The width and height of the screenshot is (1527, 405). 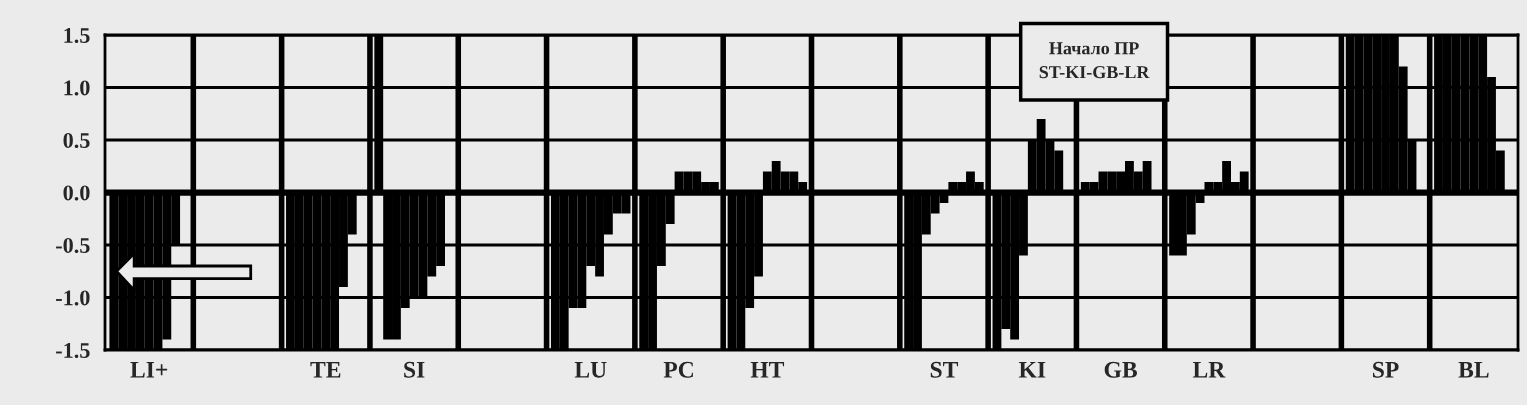 What do you see at coordinates (1094, 60) in the screenshot?
I see `annotation: Начало ПР ST-KI-GB-LR` at bounding box center [1094, 60].